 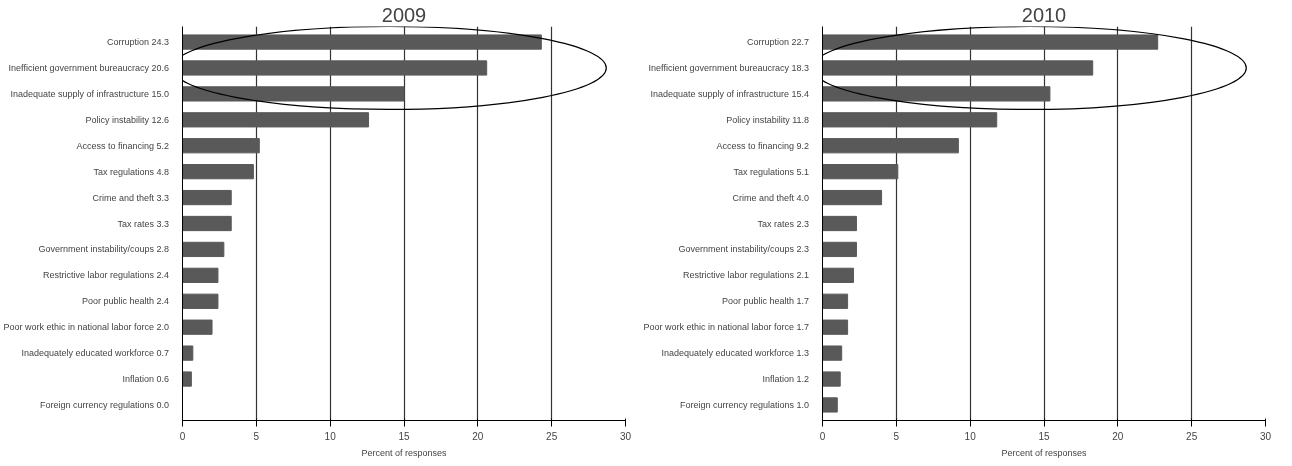 What do you see at coordinates (729, 67) in the screenshot?
I see `category-label: Inefficient government bureaucracy 18.3` at bounding box center [729, 67].